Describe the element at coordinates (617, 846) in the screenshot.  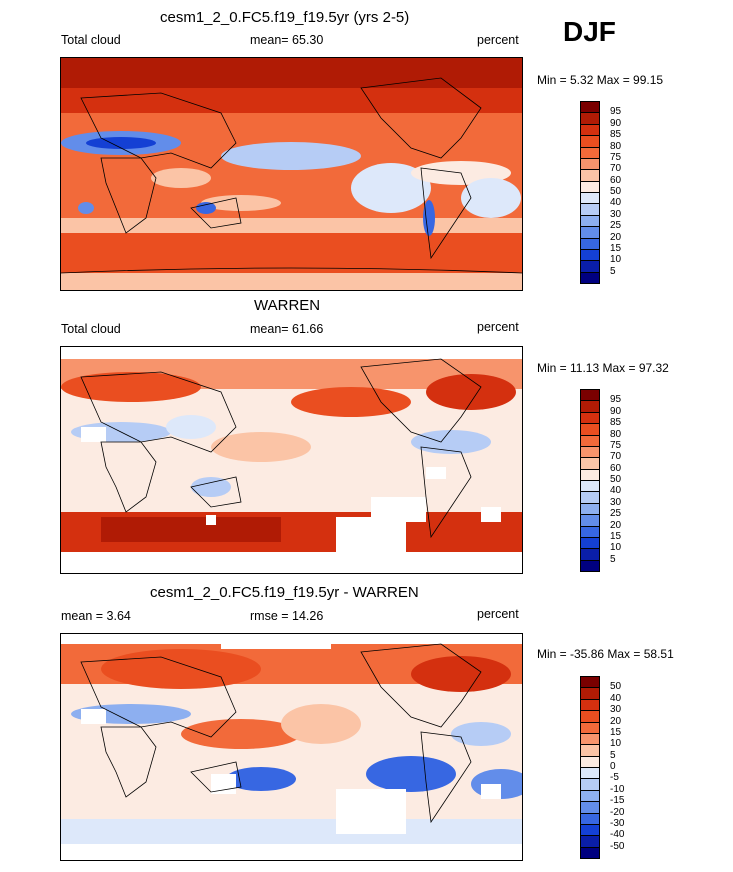
I see `colorbar-tick-label: -50` at that location.